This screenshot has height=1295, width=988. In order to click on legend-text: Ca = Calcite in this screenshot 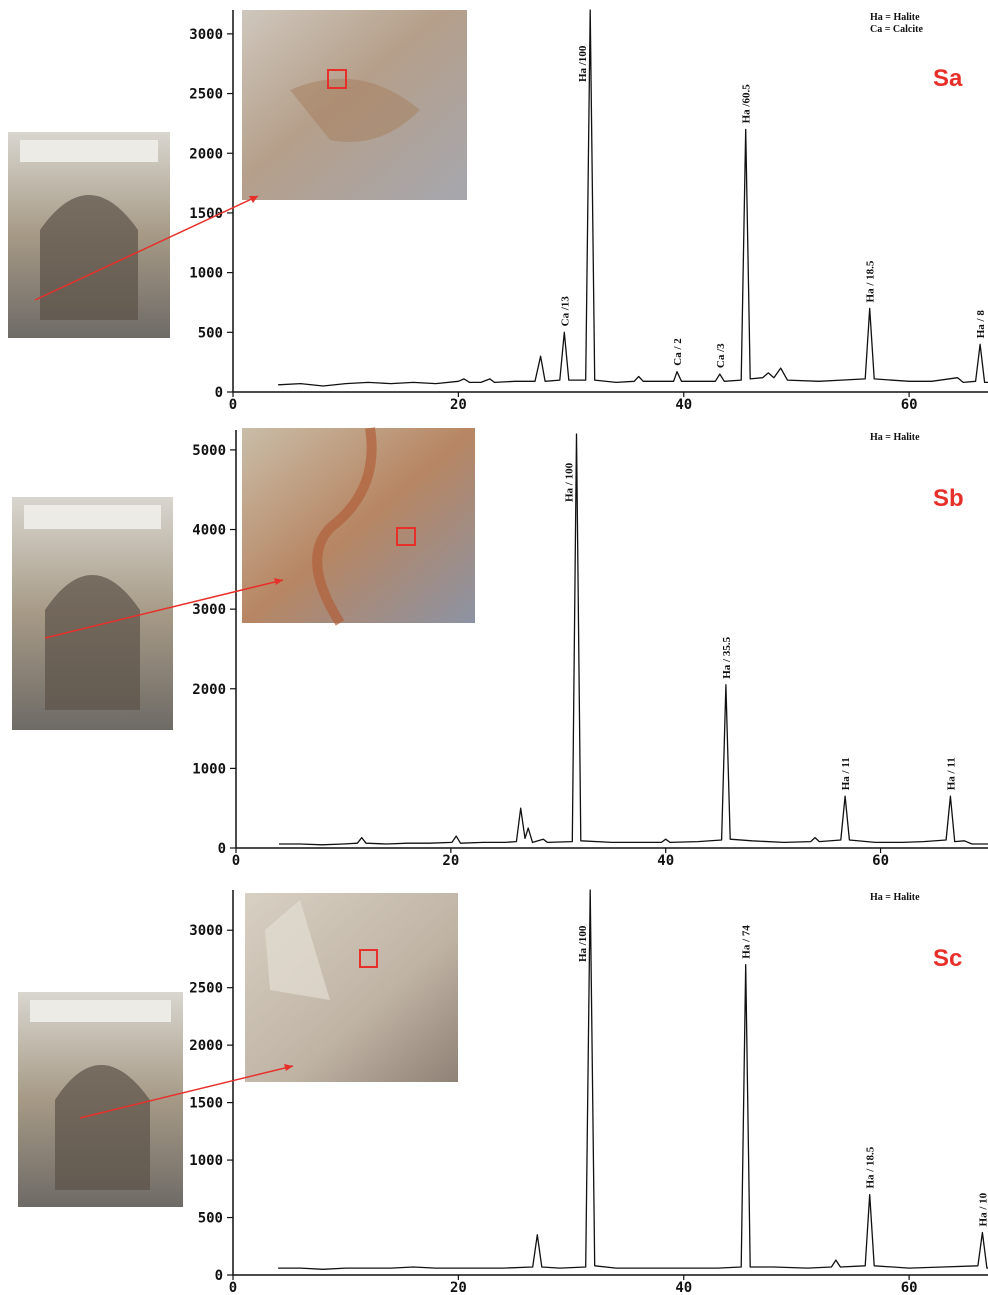, I will do `click(896, 29)`.